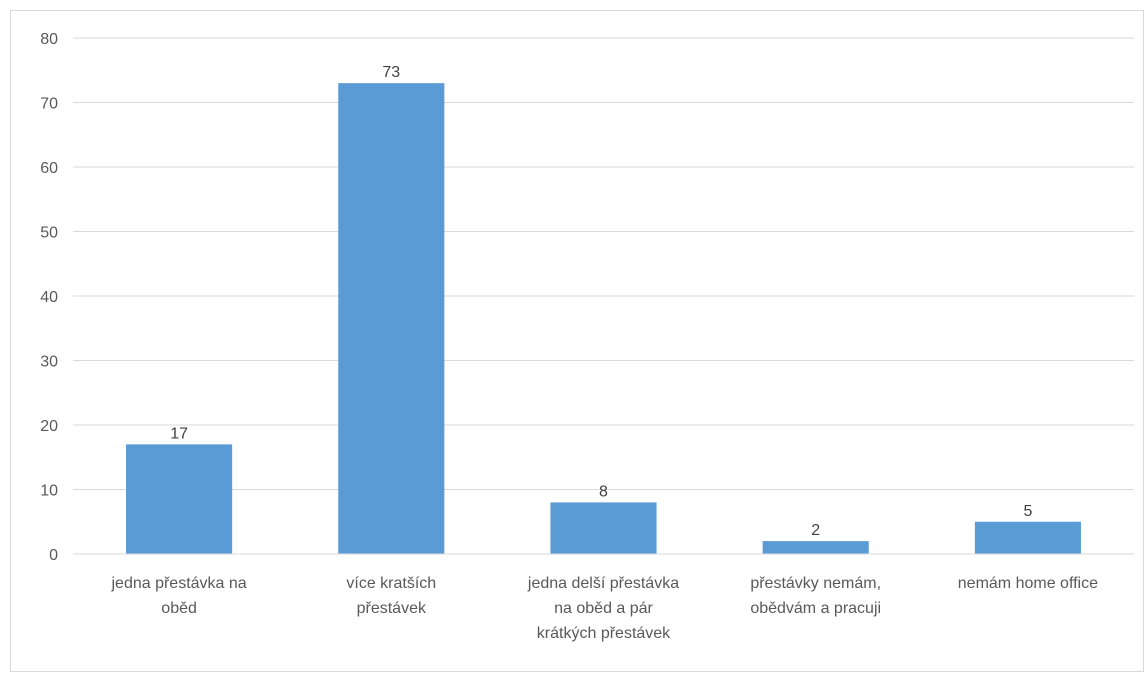 This screenshot has width=1146, height=675. Describe the element at coordinates (815, 583) in the screenshot. I see `x-tick-label-line: přestávky nemám,` at that location.